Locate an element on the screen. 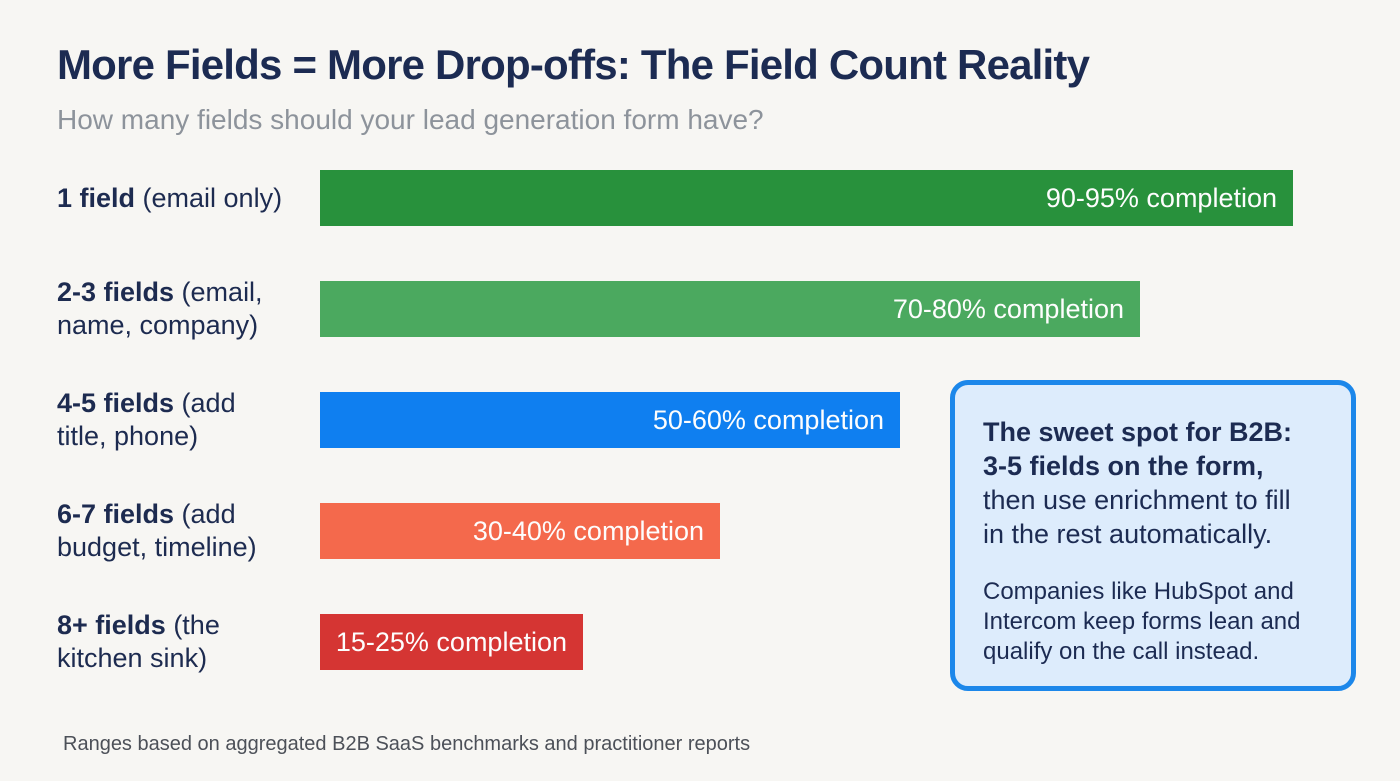 Image resolution: width=1400 pixels, height=781 pixels. callout-body-line: in the rest automatically. is located at coordinates (1128, 534).